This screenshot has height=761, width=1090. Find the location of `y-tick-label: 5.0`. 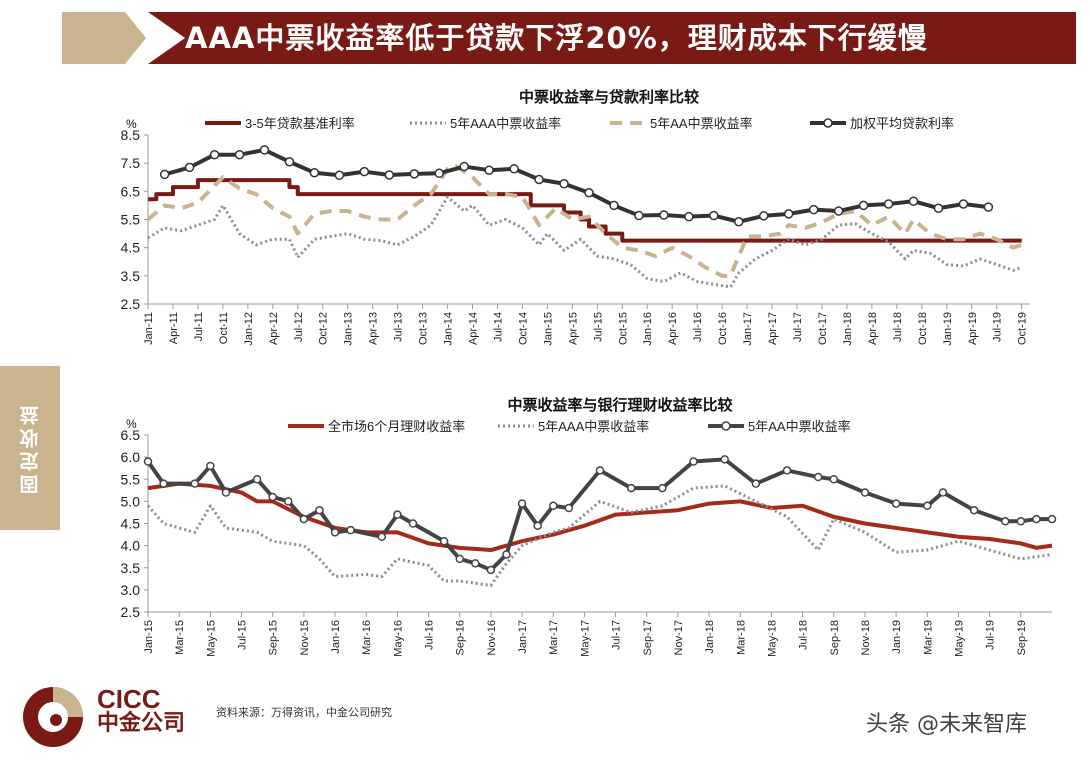

y-tick-label: 5.0 is located at coordinates (131, 501).